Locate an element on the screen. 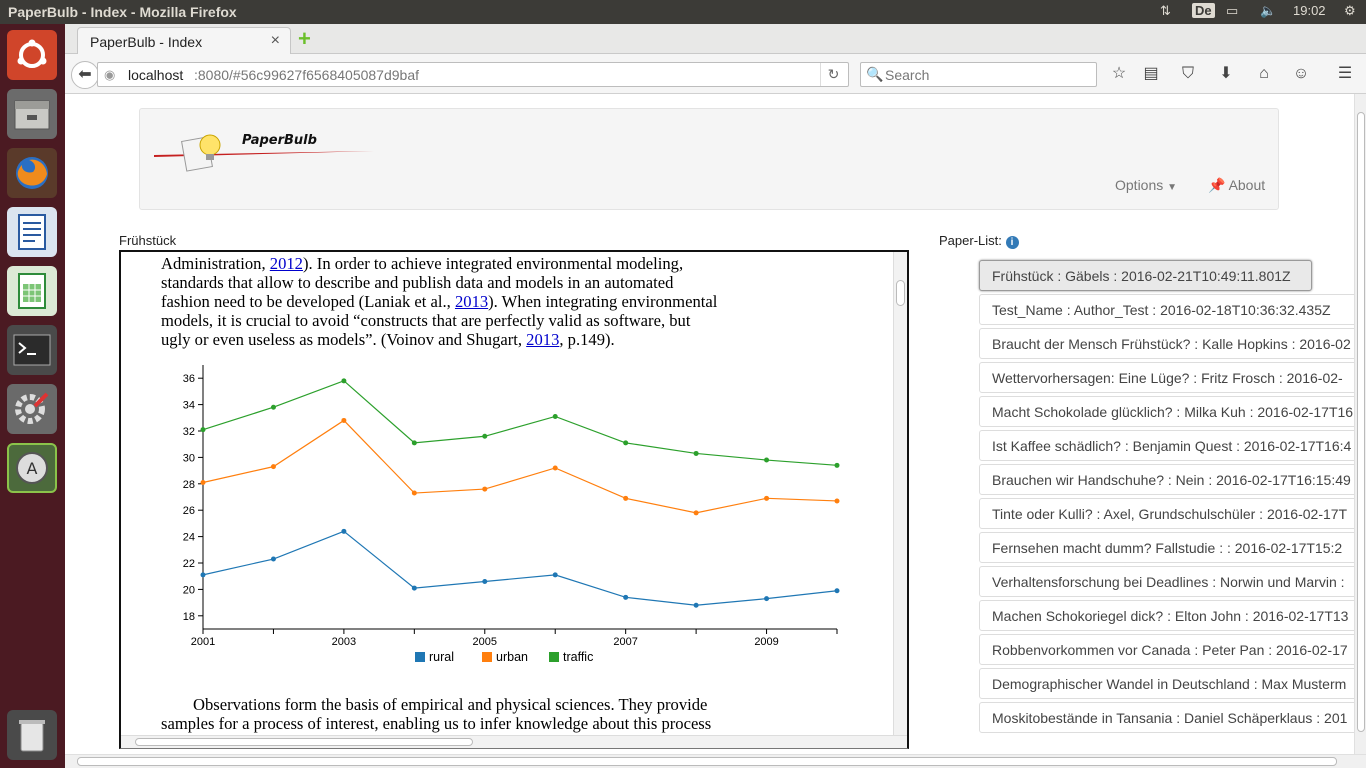 This screenshot has height=768, width=1366. y-tick-label: 30 is located at coordinates (189, 458).